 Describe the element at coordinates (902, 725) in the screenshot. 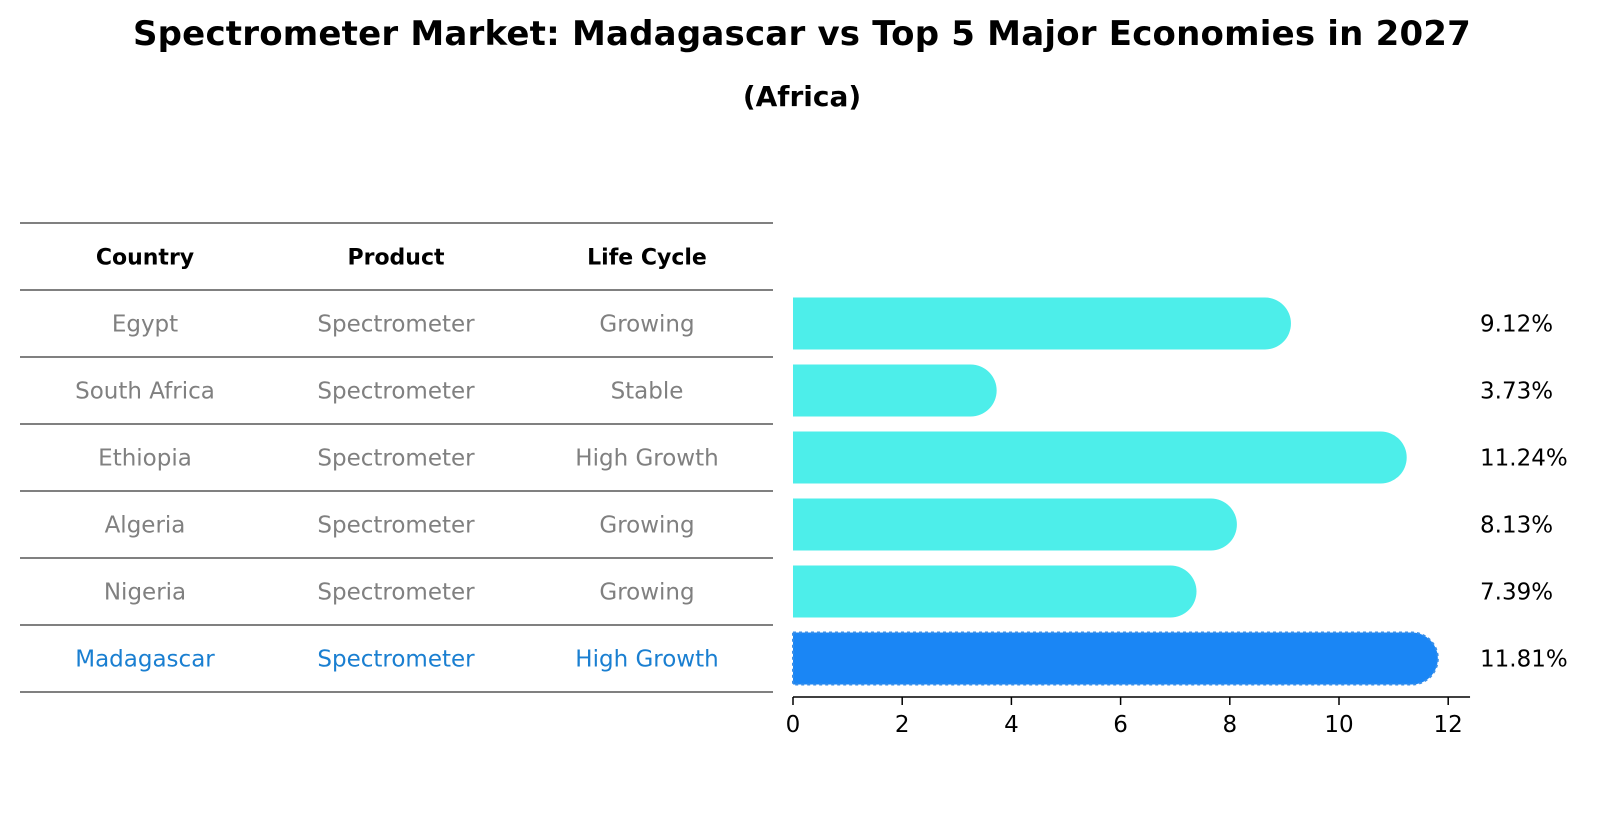

I see `x-tick-label: 2` at that location.